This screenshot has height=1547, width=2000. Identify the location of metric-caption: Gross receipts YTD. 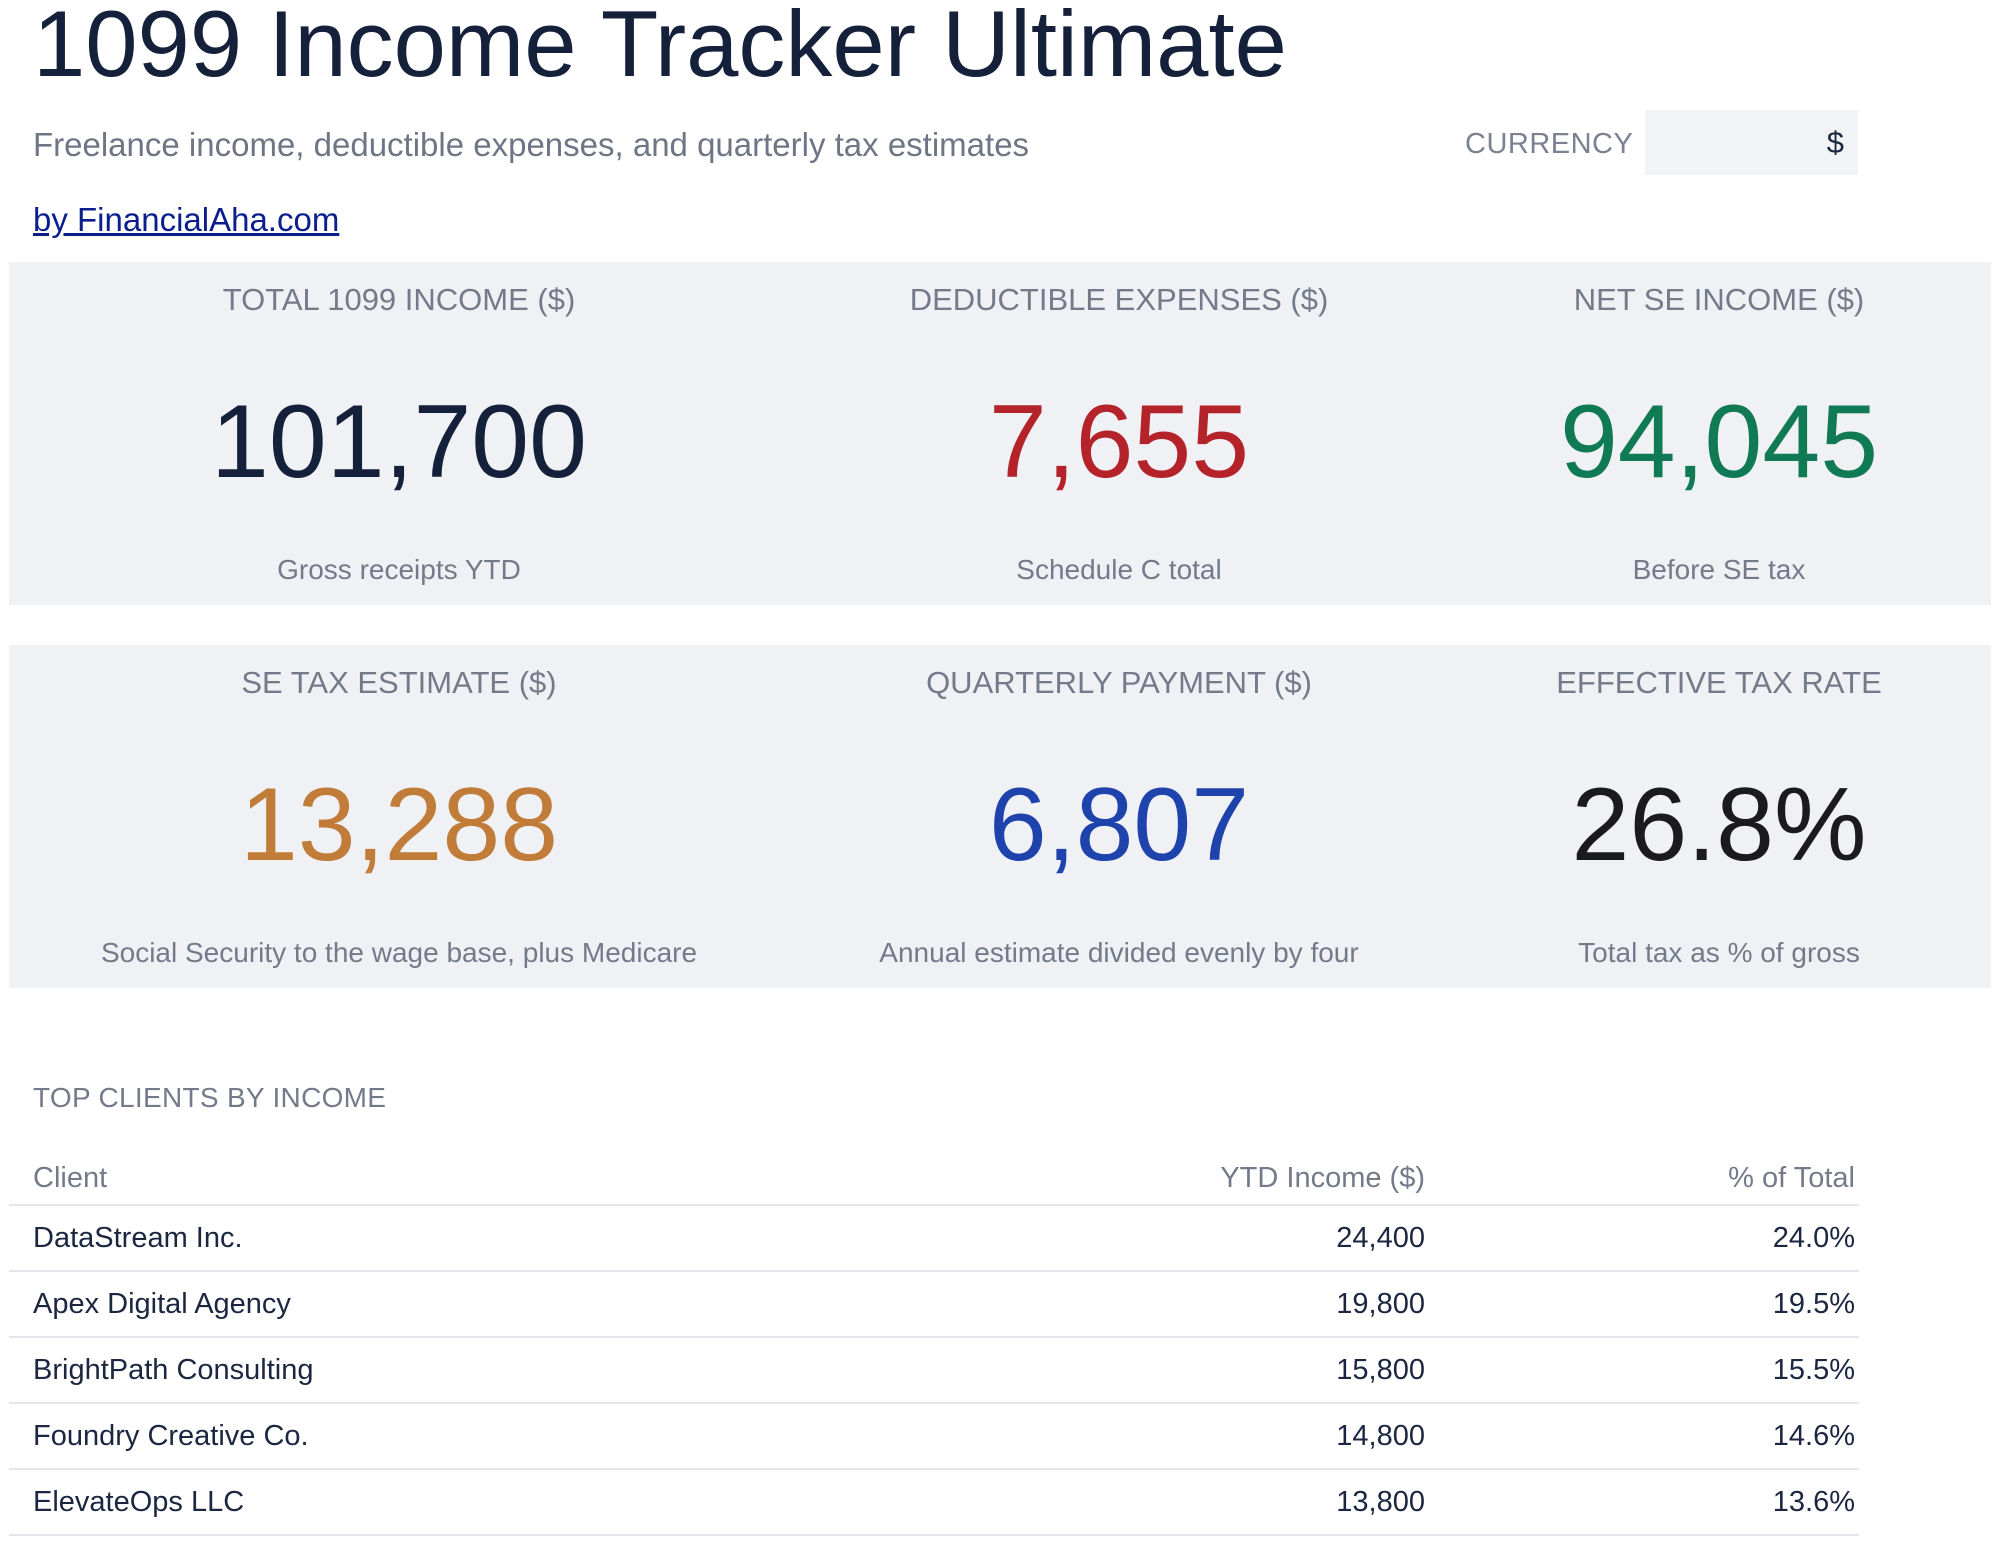
(399, 569).